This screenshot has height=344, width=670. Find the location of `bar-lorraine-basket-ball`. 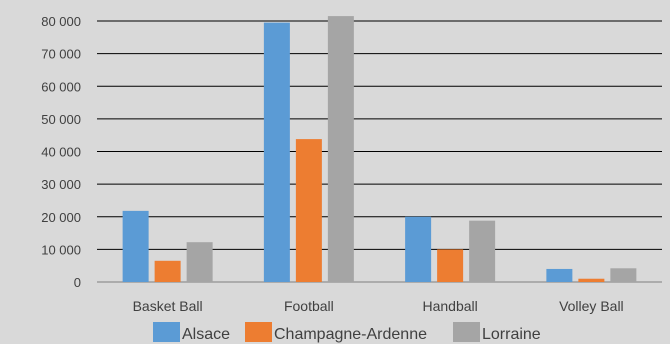

bar-lorraine-basket-ball is located at coordinates (199, 262).